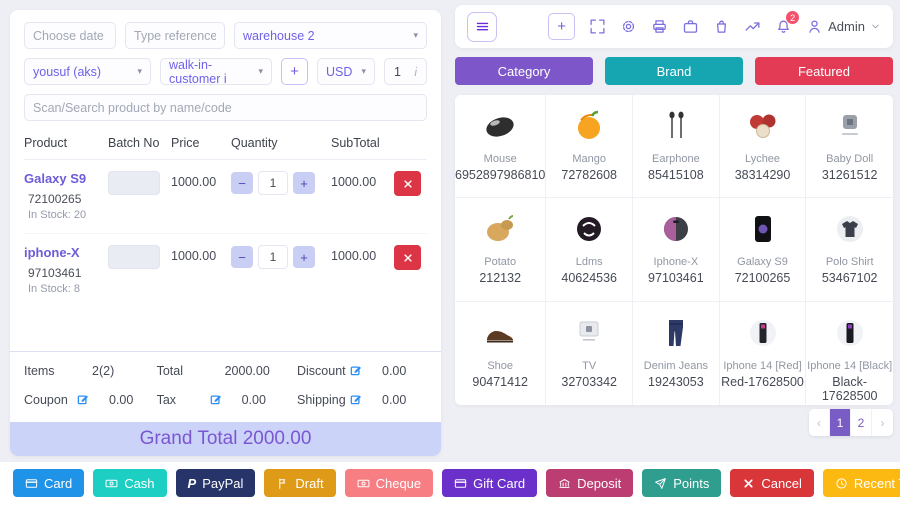 The width and height of the screenshot is (900, 506). I want to click on flag-icon, so click(282, 483).